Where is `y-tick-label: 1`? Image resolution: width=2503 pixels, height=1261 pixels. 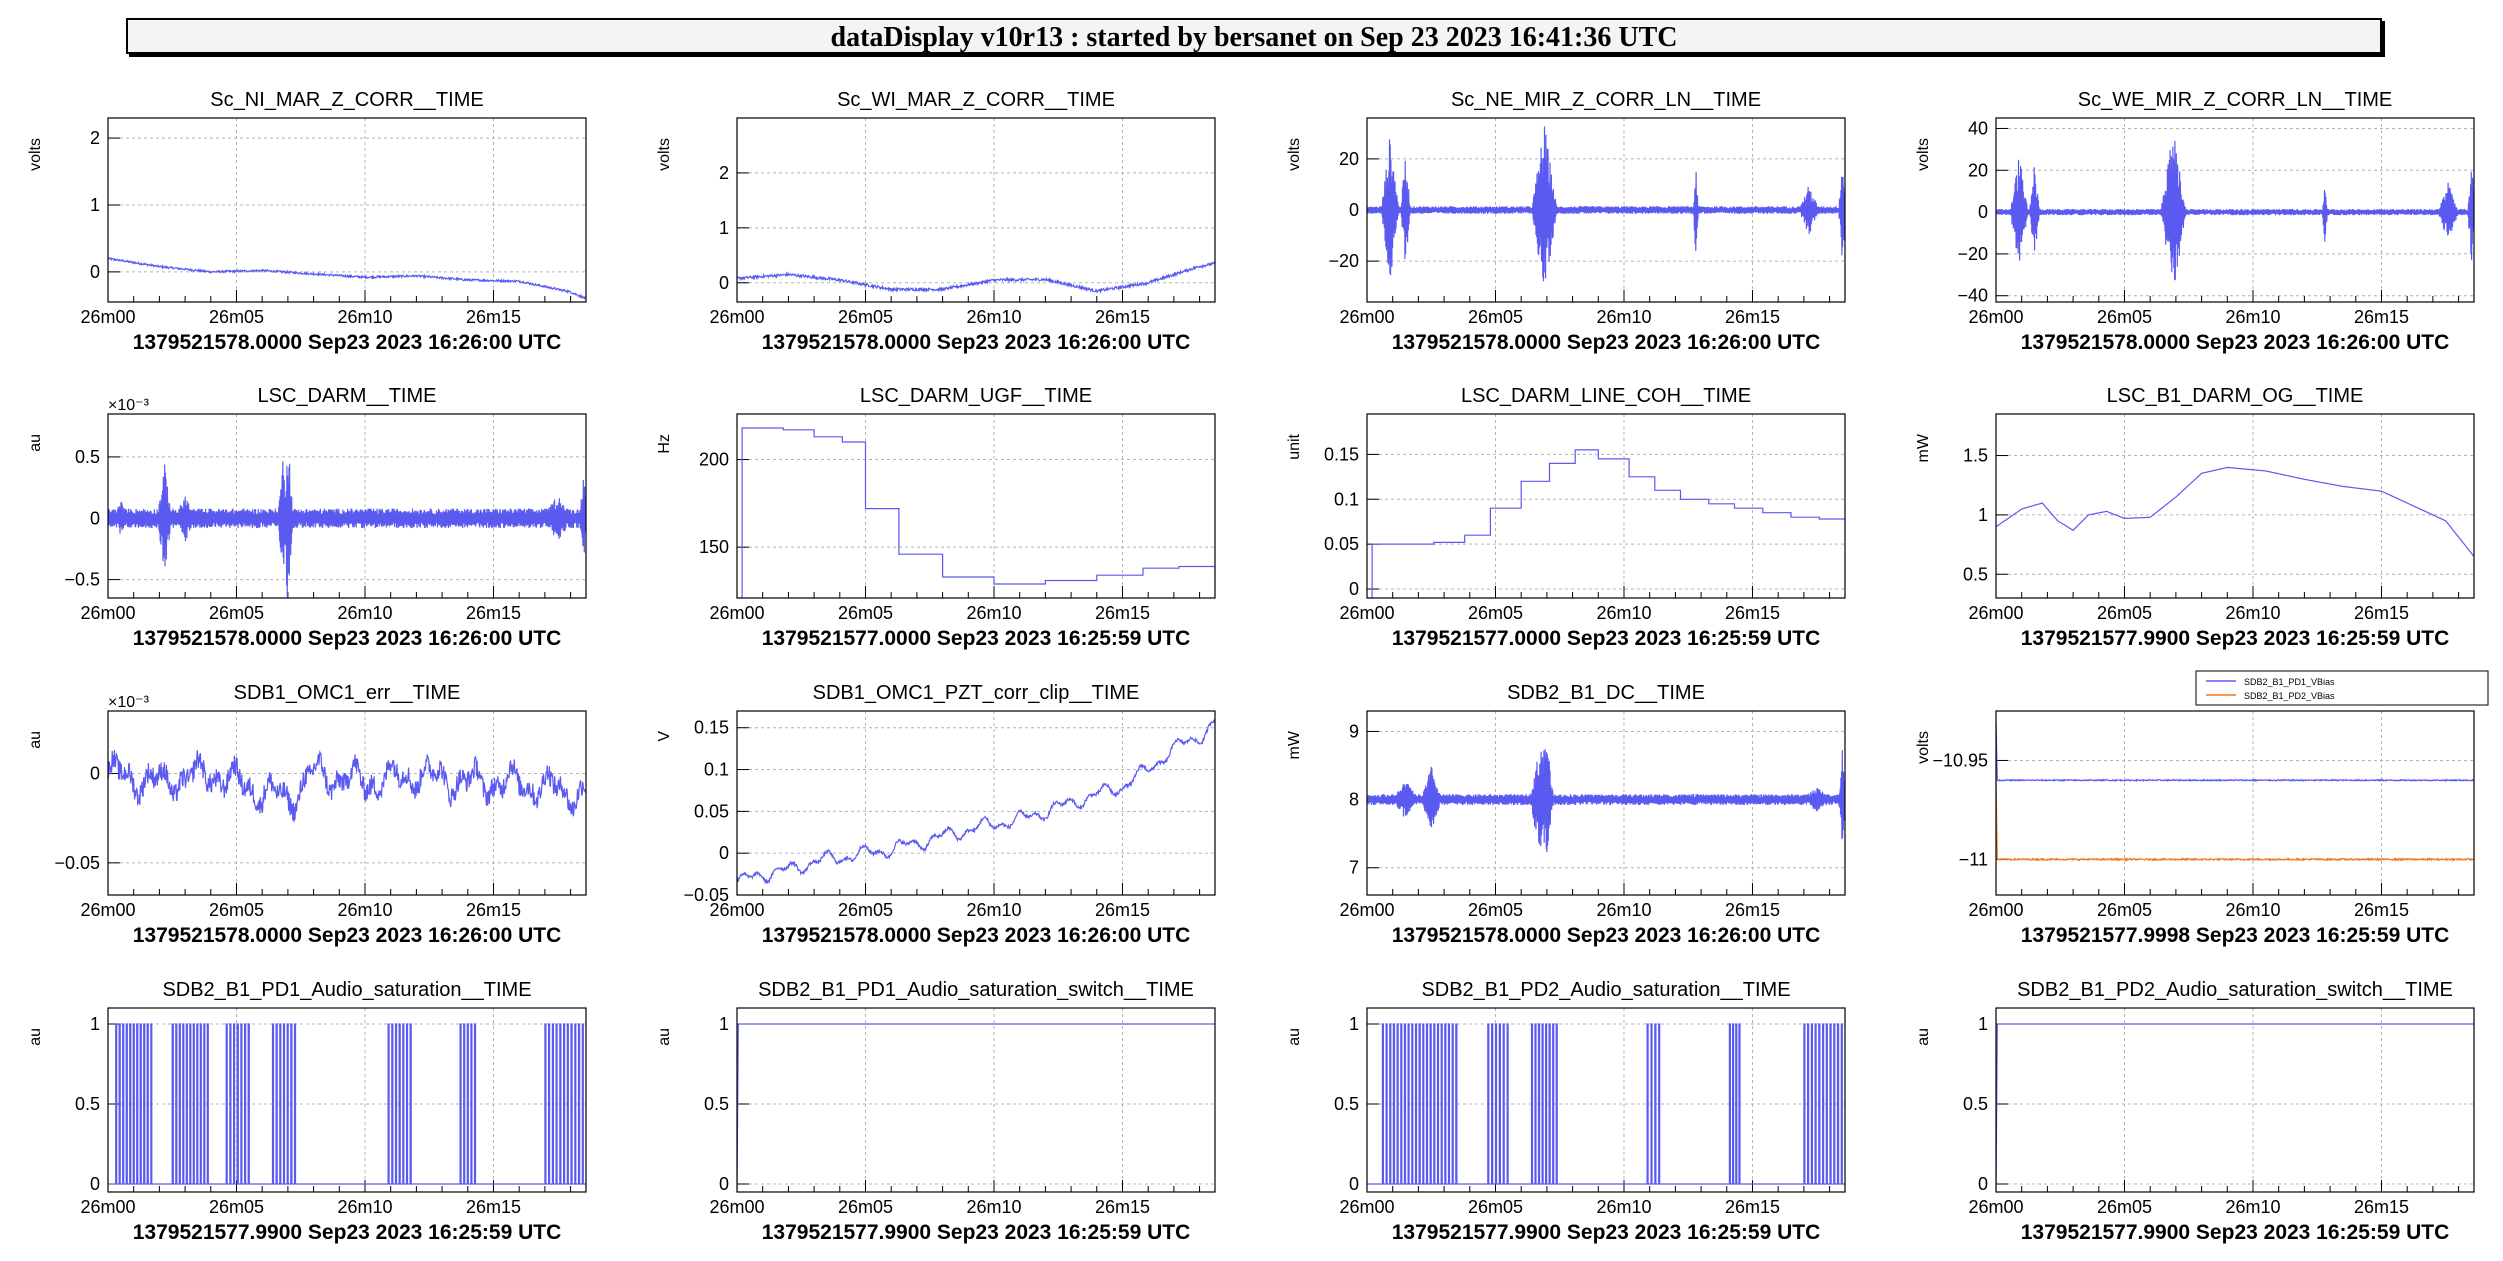 y-tick-label: 1 is located at coordinates (1983, 1024).